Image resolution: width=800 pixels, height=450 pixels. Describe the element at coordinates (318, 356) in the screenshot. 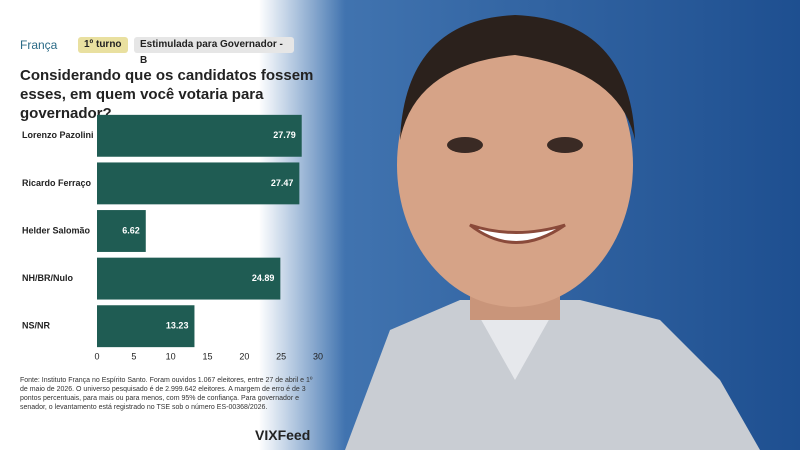

I see `x-tick-label: 30` at that location.